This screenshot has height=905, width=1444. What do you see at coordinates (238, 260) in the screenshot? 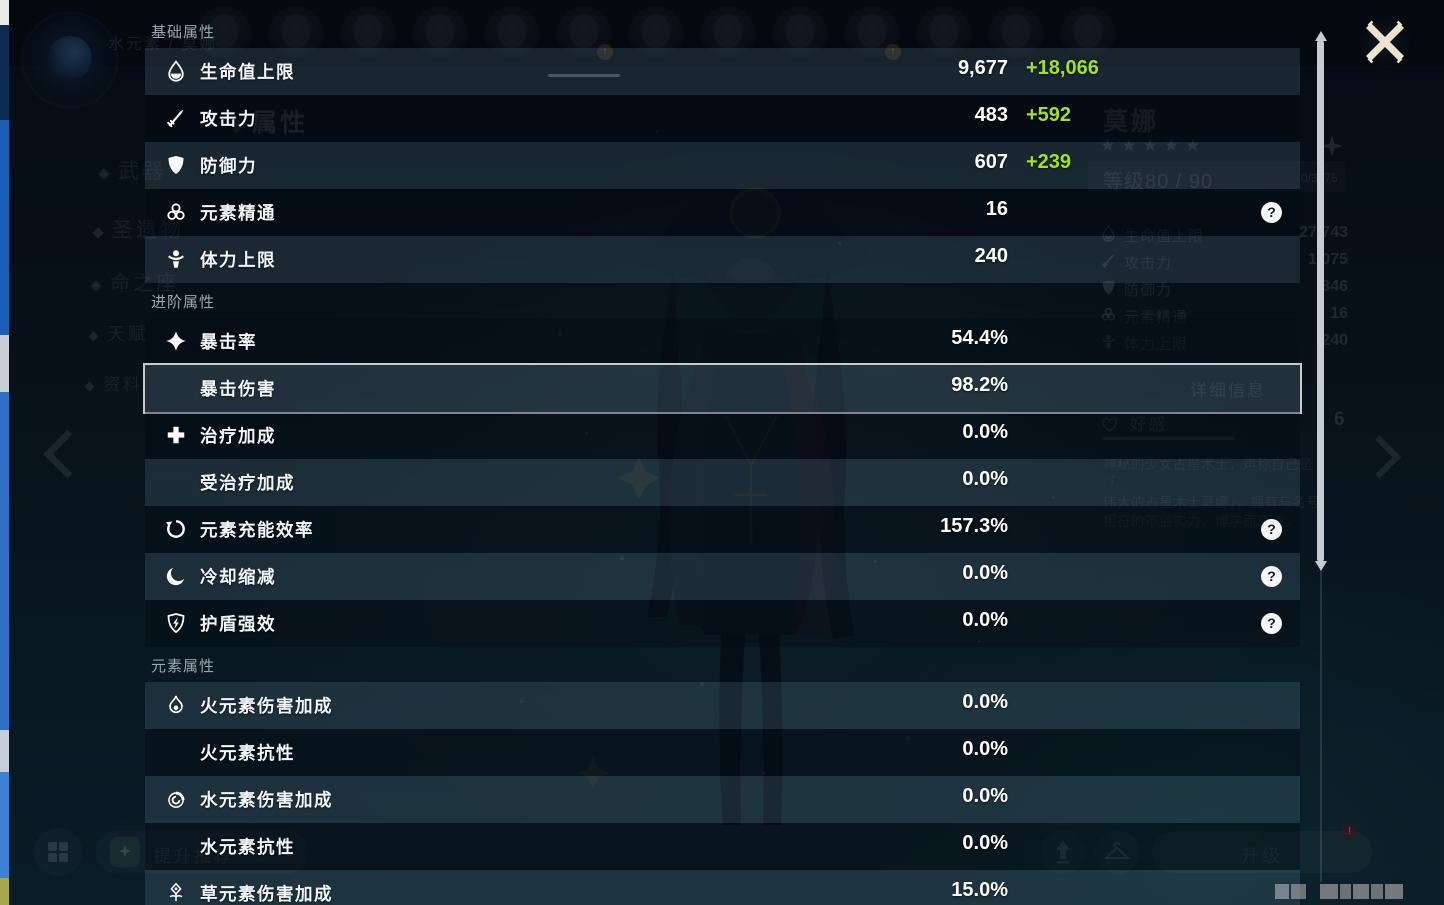
I see `stat-label: 体力上限` at bounding box center [238, 260].